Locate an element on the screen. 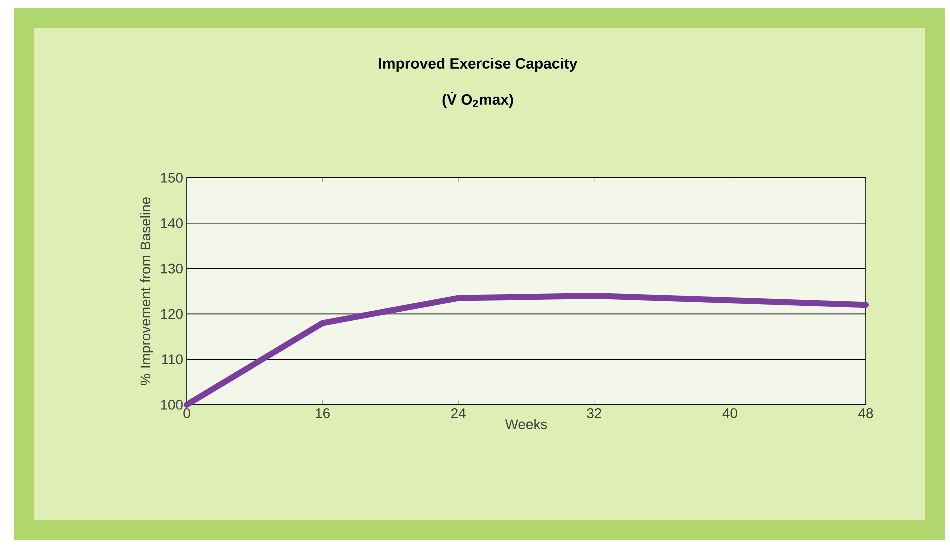  x-axis-title: Weeks is located at coordinates (526, 424).